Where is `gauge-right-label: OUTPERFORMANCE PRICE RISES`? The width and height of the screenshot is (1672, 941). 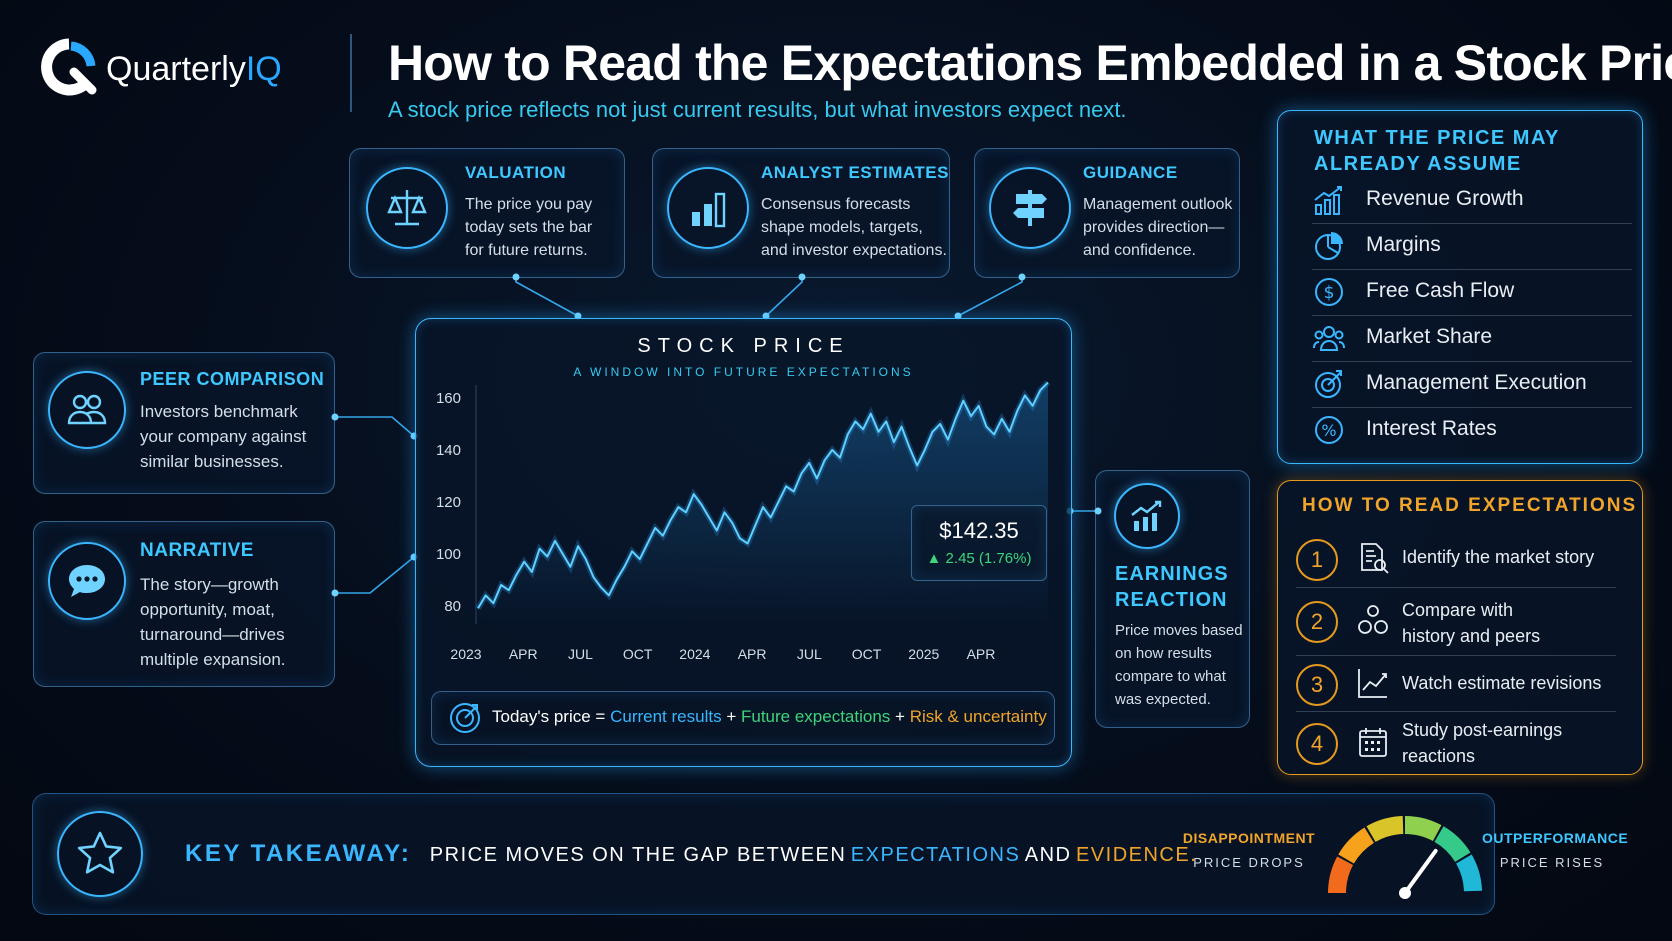
gauge-right-label: OUTPERFORMANCE PRICE RISES is located at coordinates (1555, 850).